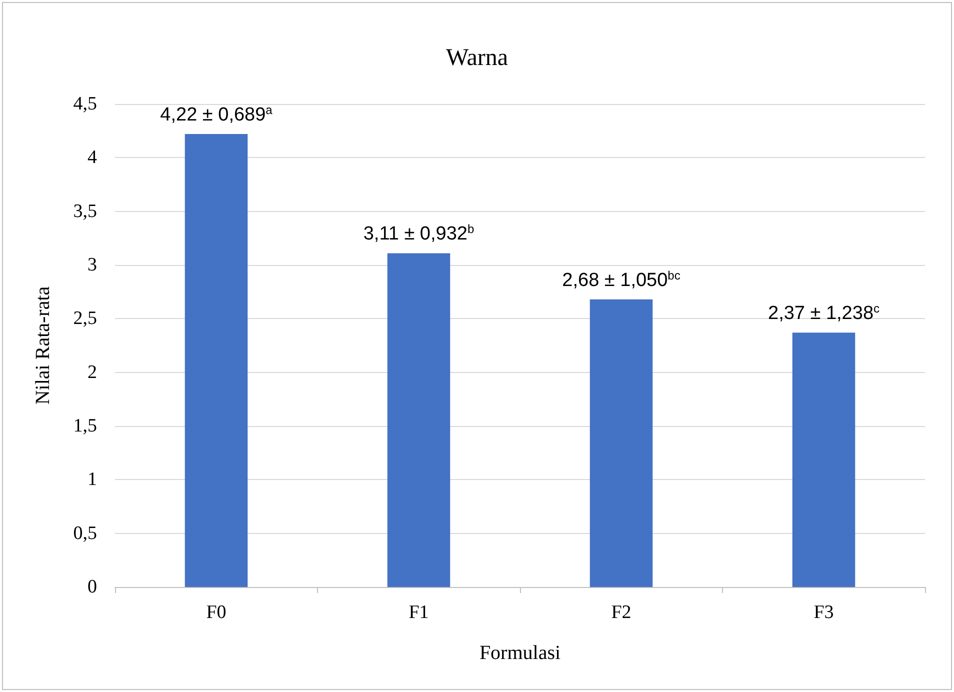  I want to click on y-axis-title: Nilai Rata-rata, so click(43, 345).